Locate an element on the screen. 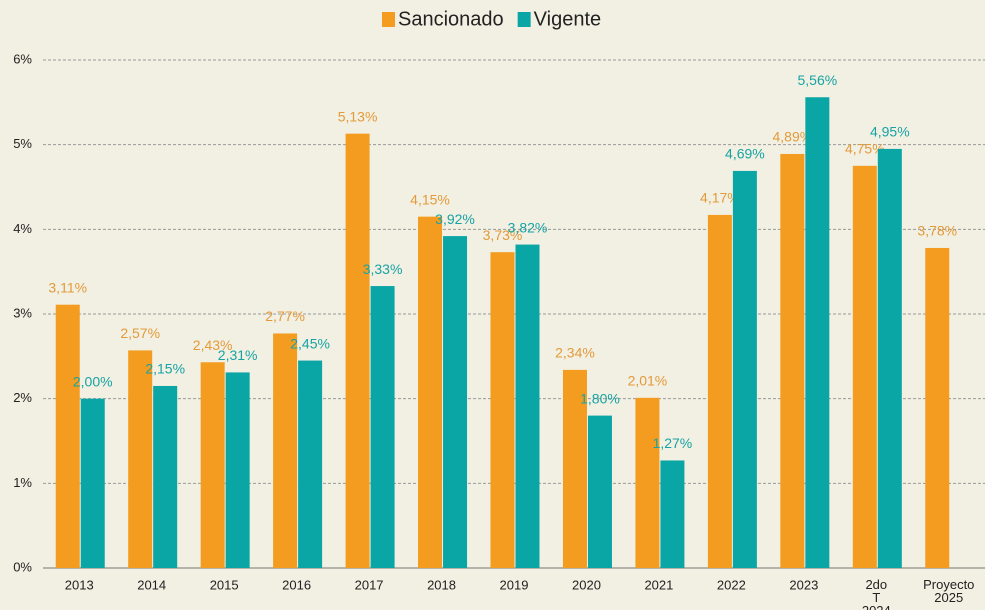 The width and height of the screenshot is (985, 610). value-label: 3,92% is located at coordinates (455, 219).